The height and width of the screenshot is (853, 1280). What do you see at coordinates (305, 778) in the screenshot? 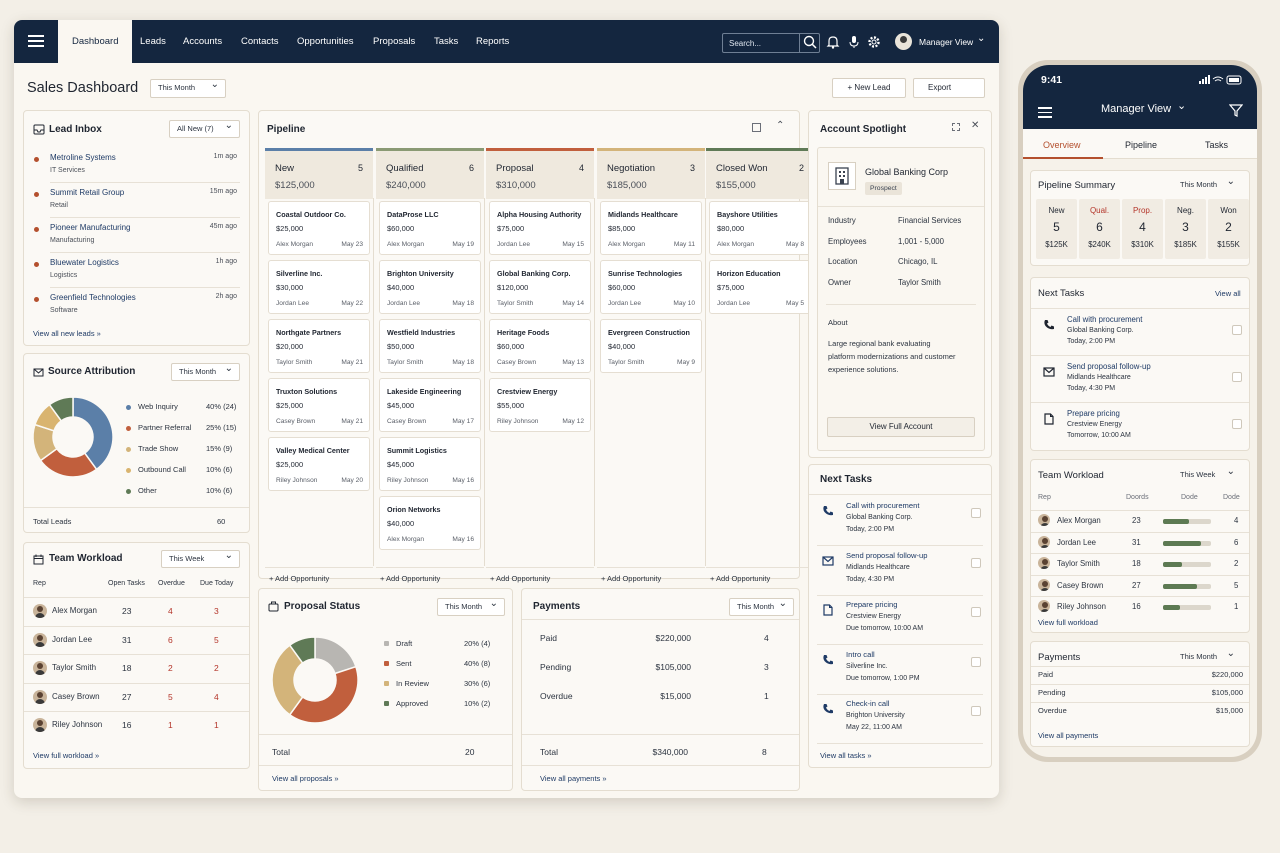
I see `view-all-proposals-link: View all proposals »` at bounding box center [305, 778].